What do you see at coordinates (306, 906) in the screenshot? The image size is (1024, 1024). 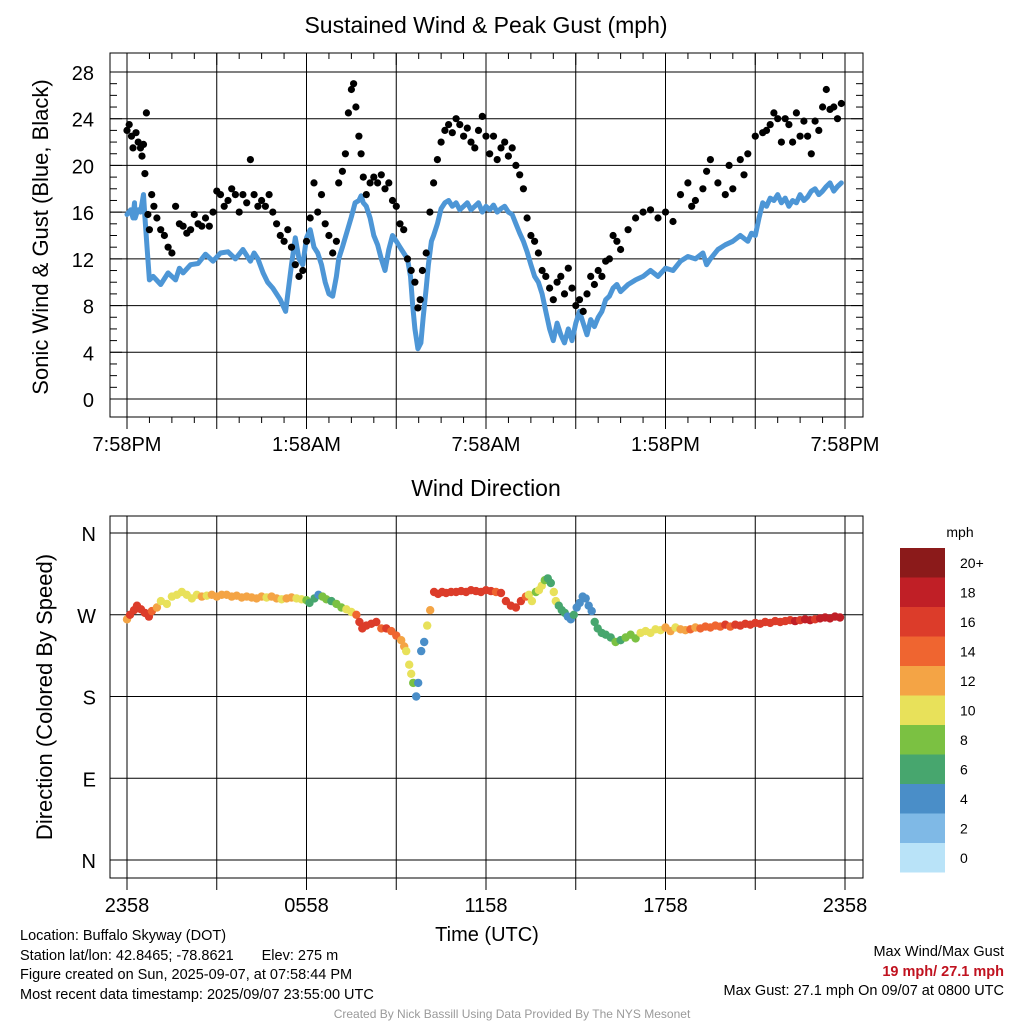 I see `bottom-x-tick-label: 0558` at bounding box center [306, 906].